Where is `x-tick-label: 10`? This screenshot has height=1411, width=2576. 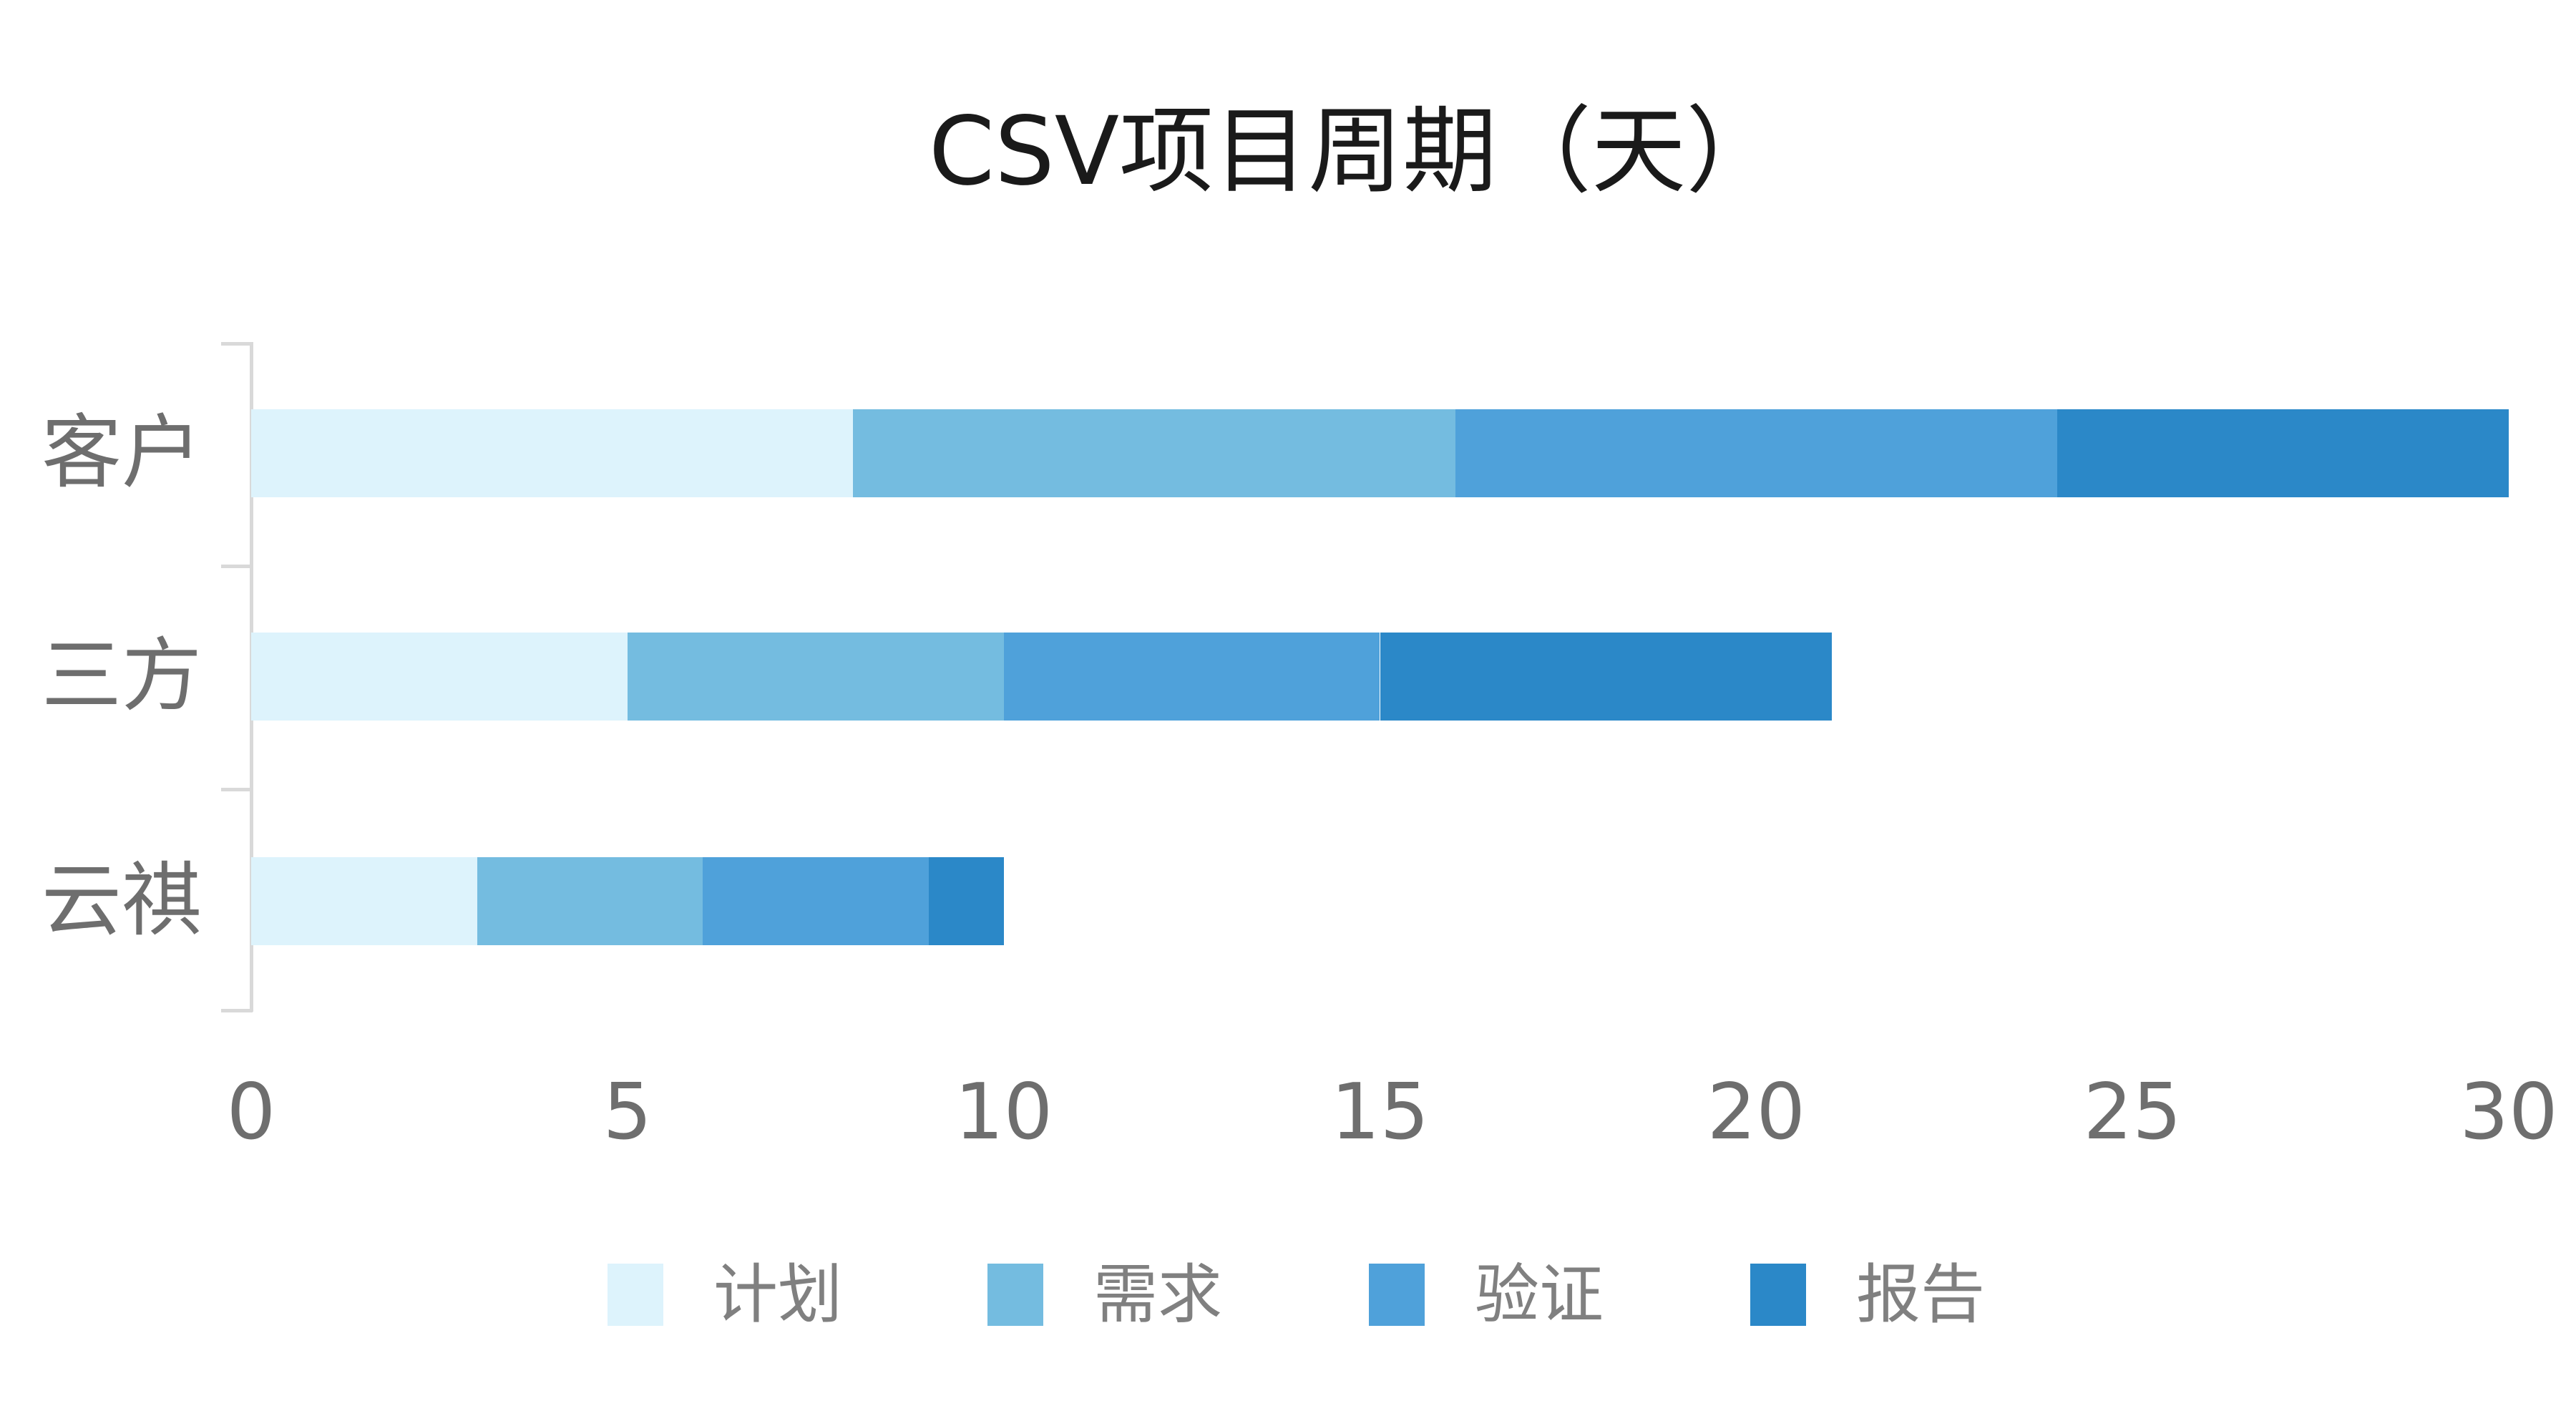
x-tick-label: 10 is located at coordinates (1003, 1113).